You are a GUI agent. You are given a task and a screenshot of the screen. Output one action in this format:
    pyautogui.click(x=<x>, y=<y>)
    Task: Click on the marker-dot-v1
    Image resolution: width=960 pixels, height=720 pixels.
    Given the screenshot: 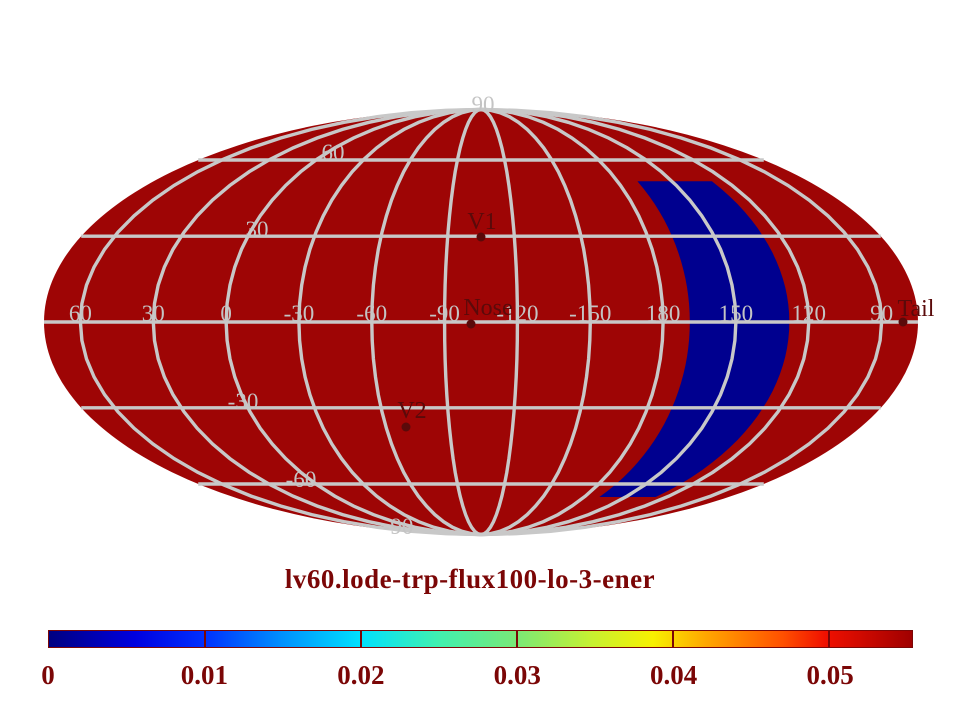 What is the action you would take?
    pyautogui.click(x=481, y=237)
    